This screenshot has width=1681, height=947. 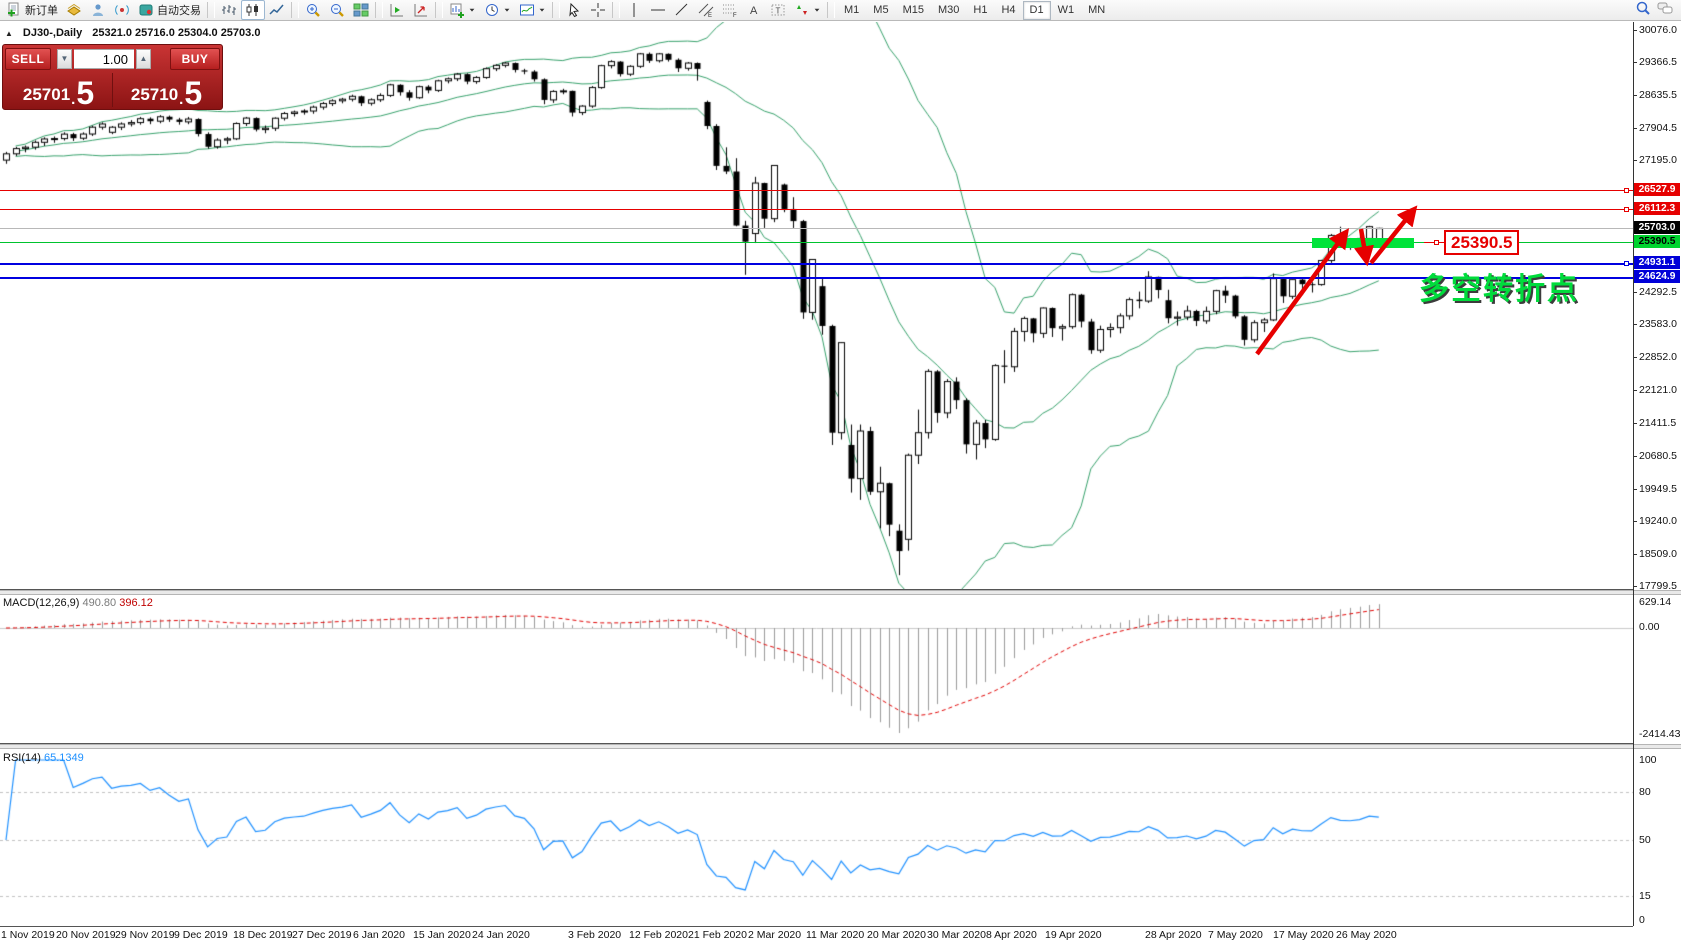 What do you see at coordinates (913, 9) in the screenshot?
I see `timeframe-M15: M15` at bounding box center [913, 9].